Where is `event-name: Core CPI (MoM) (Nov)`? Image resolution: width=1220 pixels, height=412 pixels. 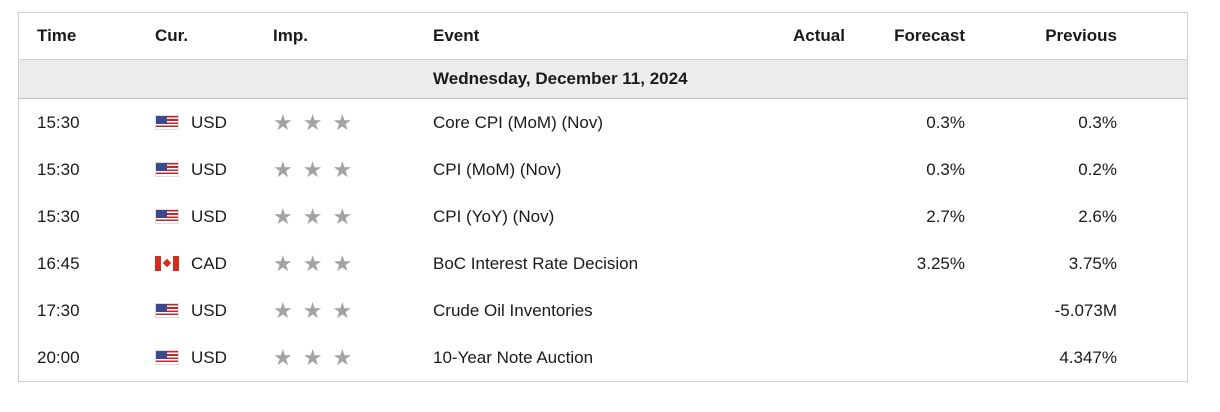 event-name: Core CPI (MoM) (Nov) is located at coordinates (518, 122).